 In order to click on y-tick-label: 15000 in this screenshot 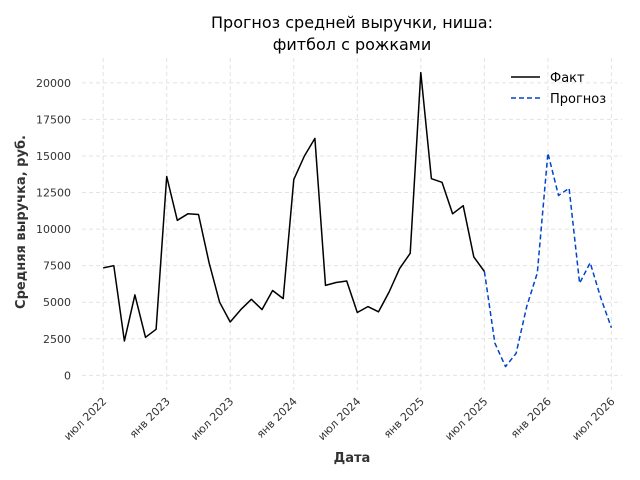, I will do `click(53, 156)`.